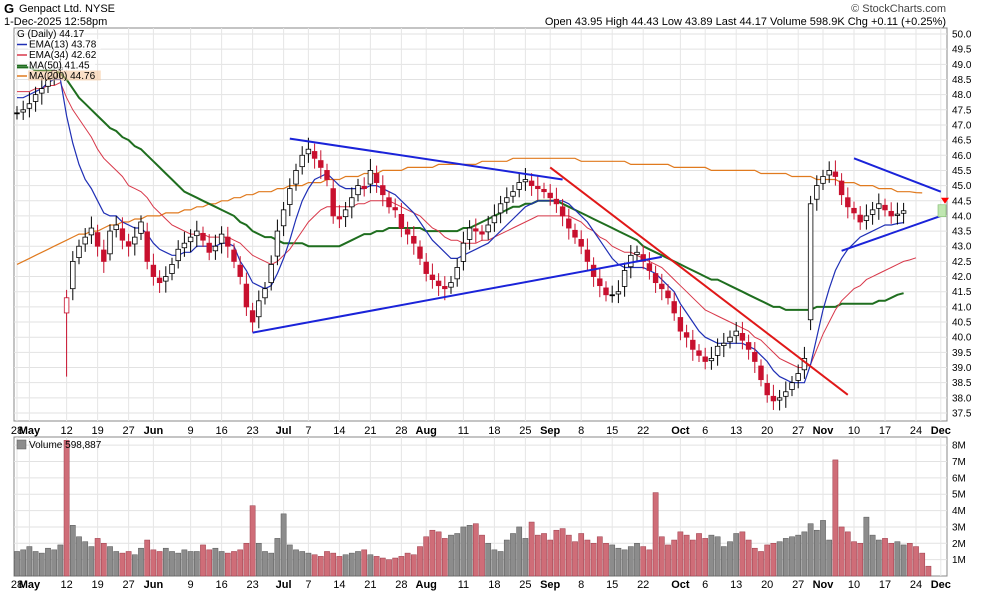 This screenshot has width=990, height=591. Describe the element at coordinates (221, 431) in the screenshot. I see `price-x-label: 16` at that location.